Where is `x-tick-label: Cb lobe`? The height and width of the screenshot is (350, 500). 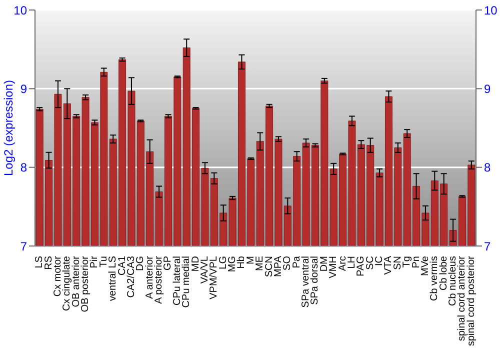 x-tick-label: Cb lobe is located at coordinates (444, 273).